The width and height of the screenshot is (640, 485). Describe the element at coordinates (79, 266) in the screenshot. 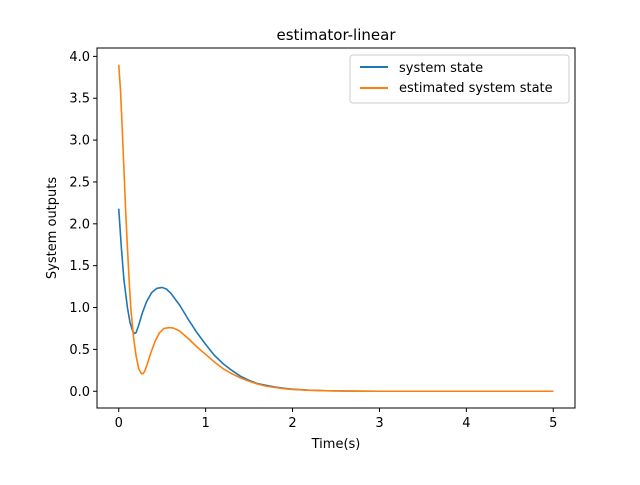

I see `y-tick-label: 1.5` at that location.